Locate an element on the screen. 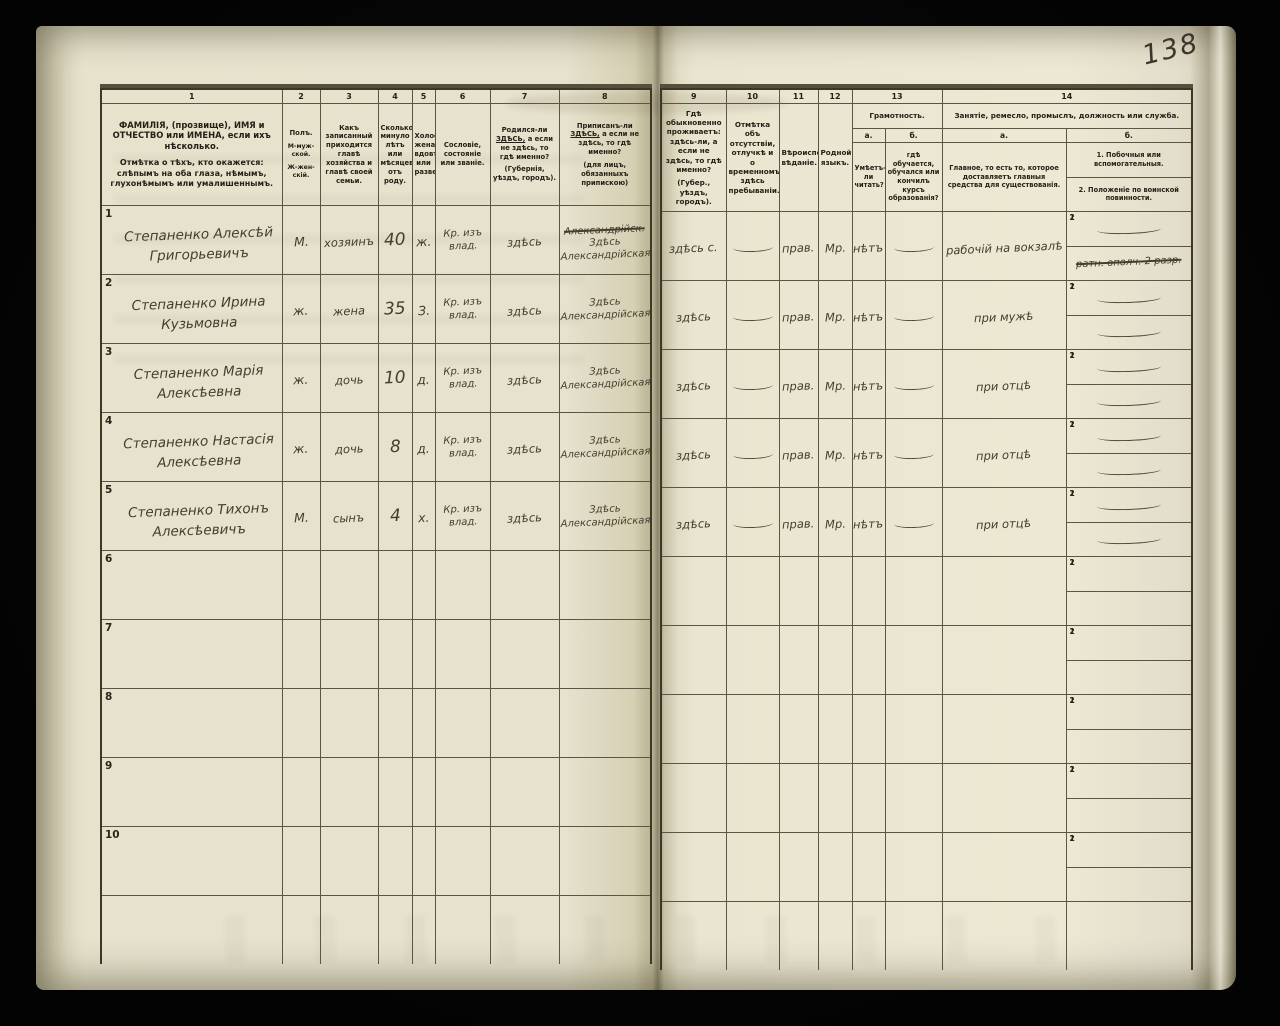  header-language-column: Родной языкъ. is located at coordinates (835, 157).